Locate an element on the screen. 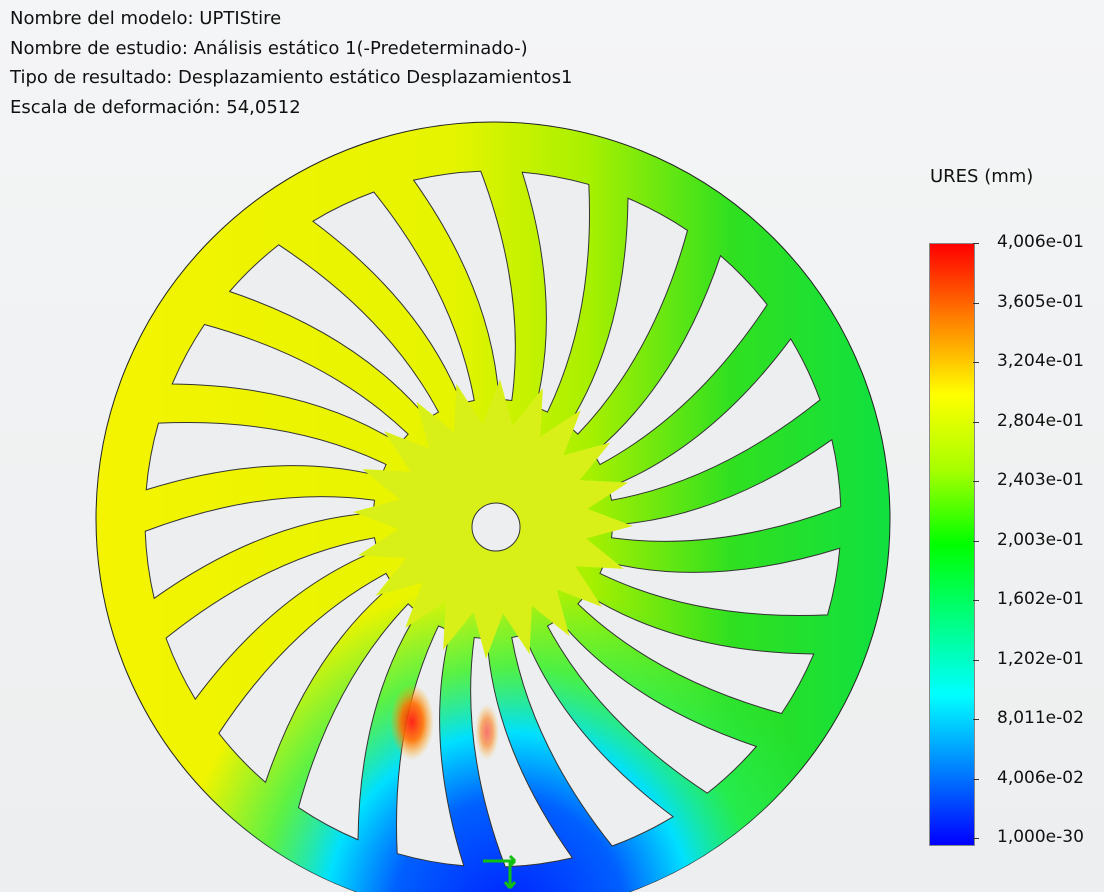 This screenshot has width=1104, height=892. legend-label: 1,602e-01 is located at coordinates (1040, 599).